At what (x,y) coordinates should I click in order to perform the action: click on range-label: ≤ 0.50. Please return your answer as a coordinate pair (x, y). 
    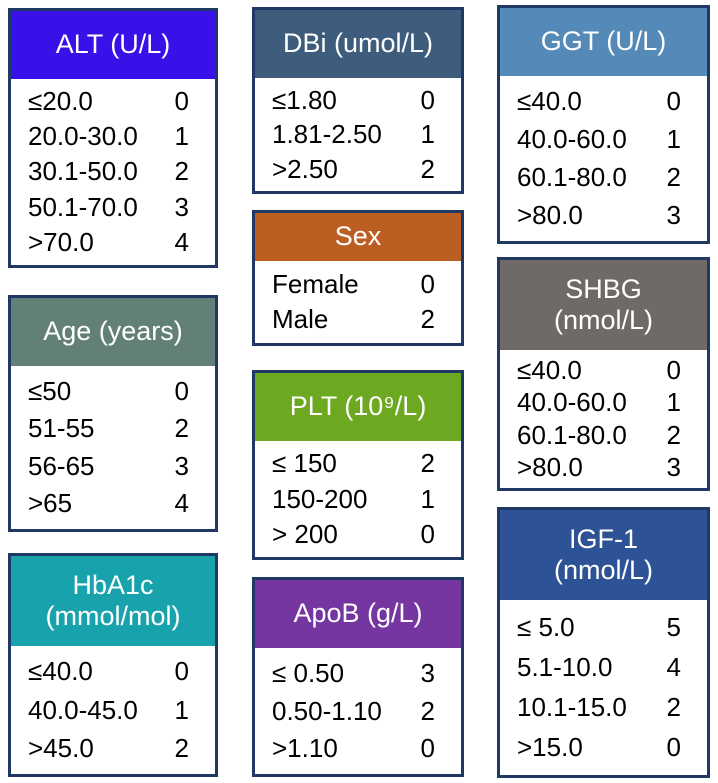
    Looking at the image, I should click on (308, 672).